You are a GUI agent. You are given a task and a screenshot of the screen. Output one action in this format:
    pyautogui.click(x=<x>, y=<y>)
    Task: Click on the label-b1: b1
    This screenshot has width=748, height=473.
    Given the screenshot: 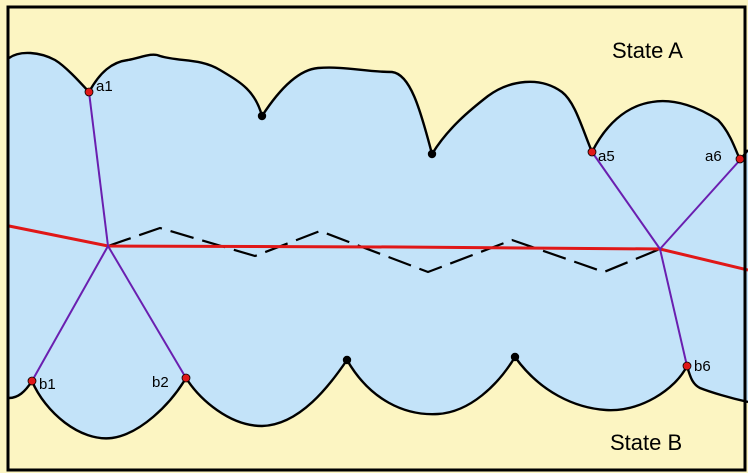 What is the action you would take?
    pyautogui.click(x=47, y=384)
    